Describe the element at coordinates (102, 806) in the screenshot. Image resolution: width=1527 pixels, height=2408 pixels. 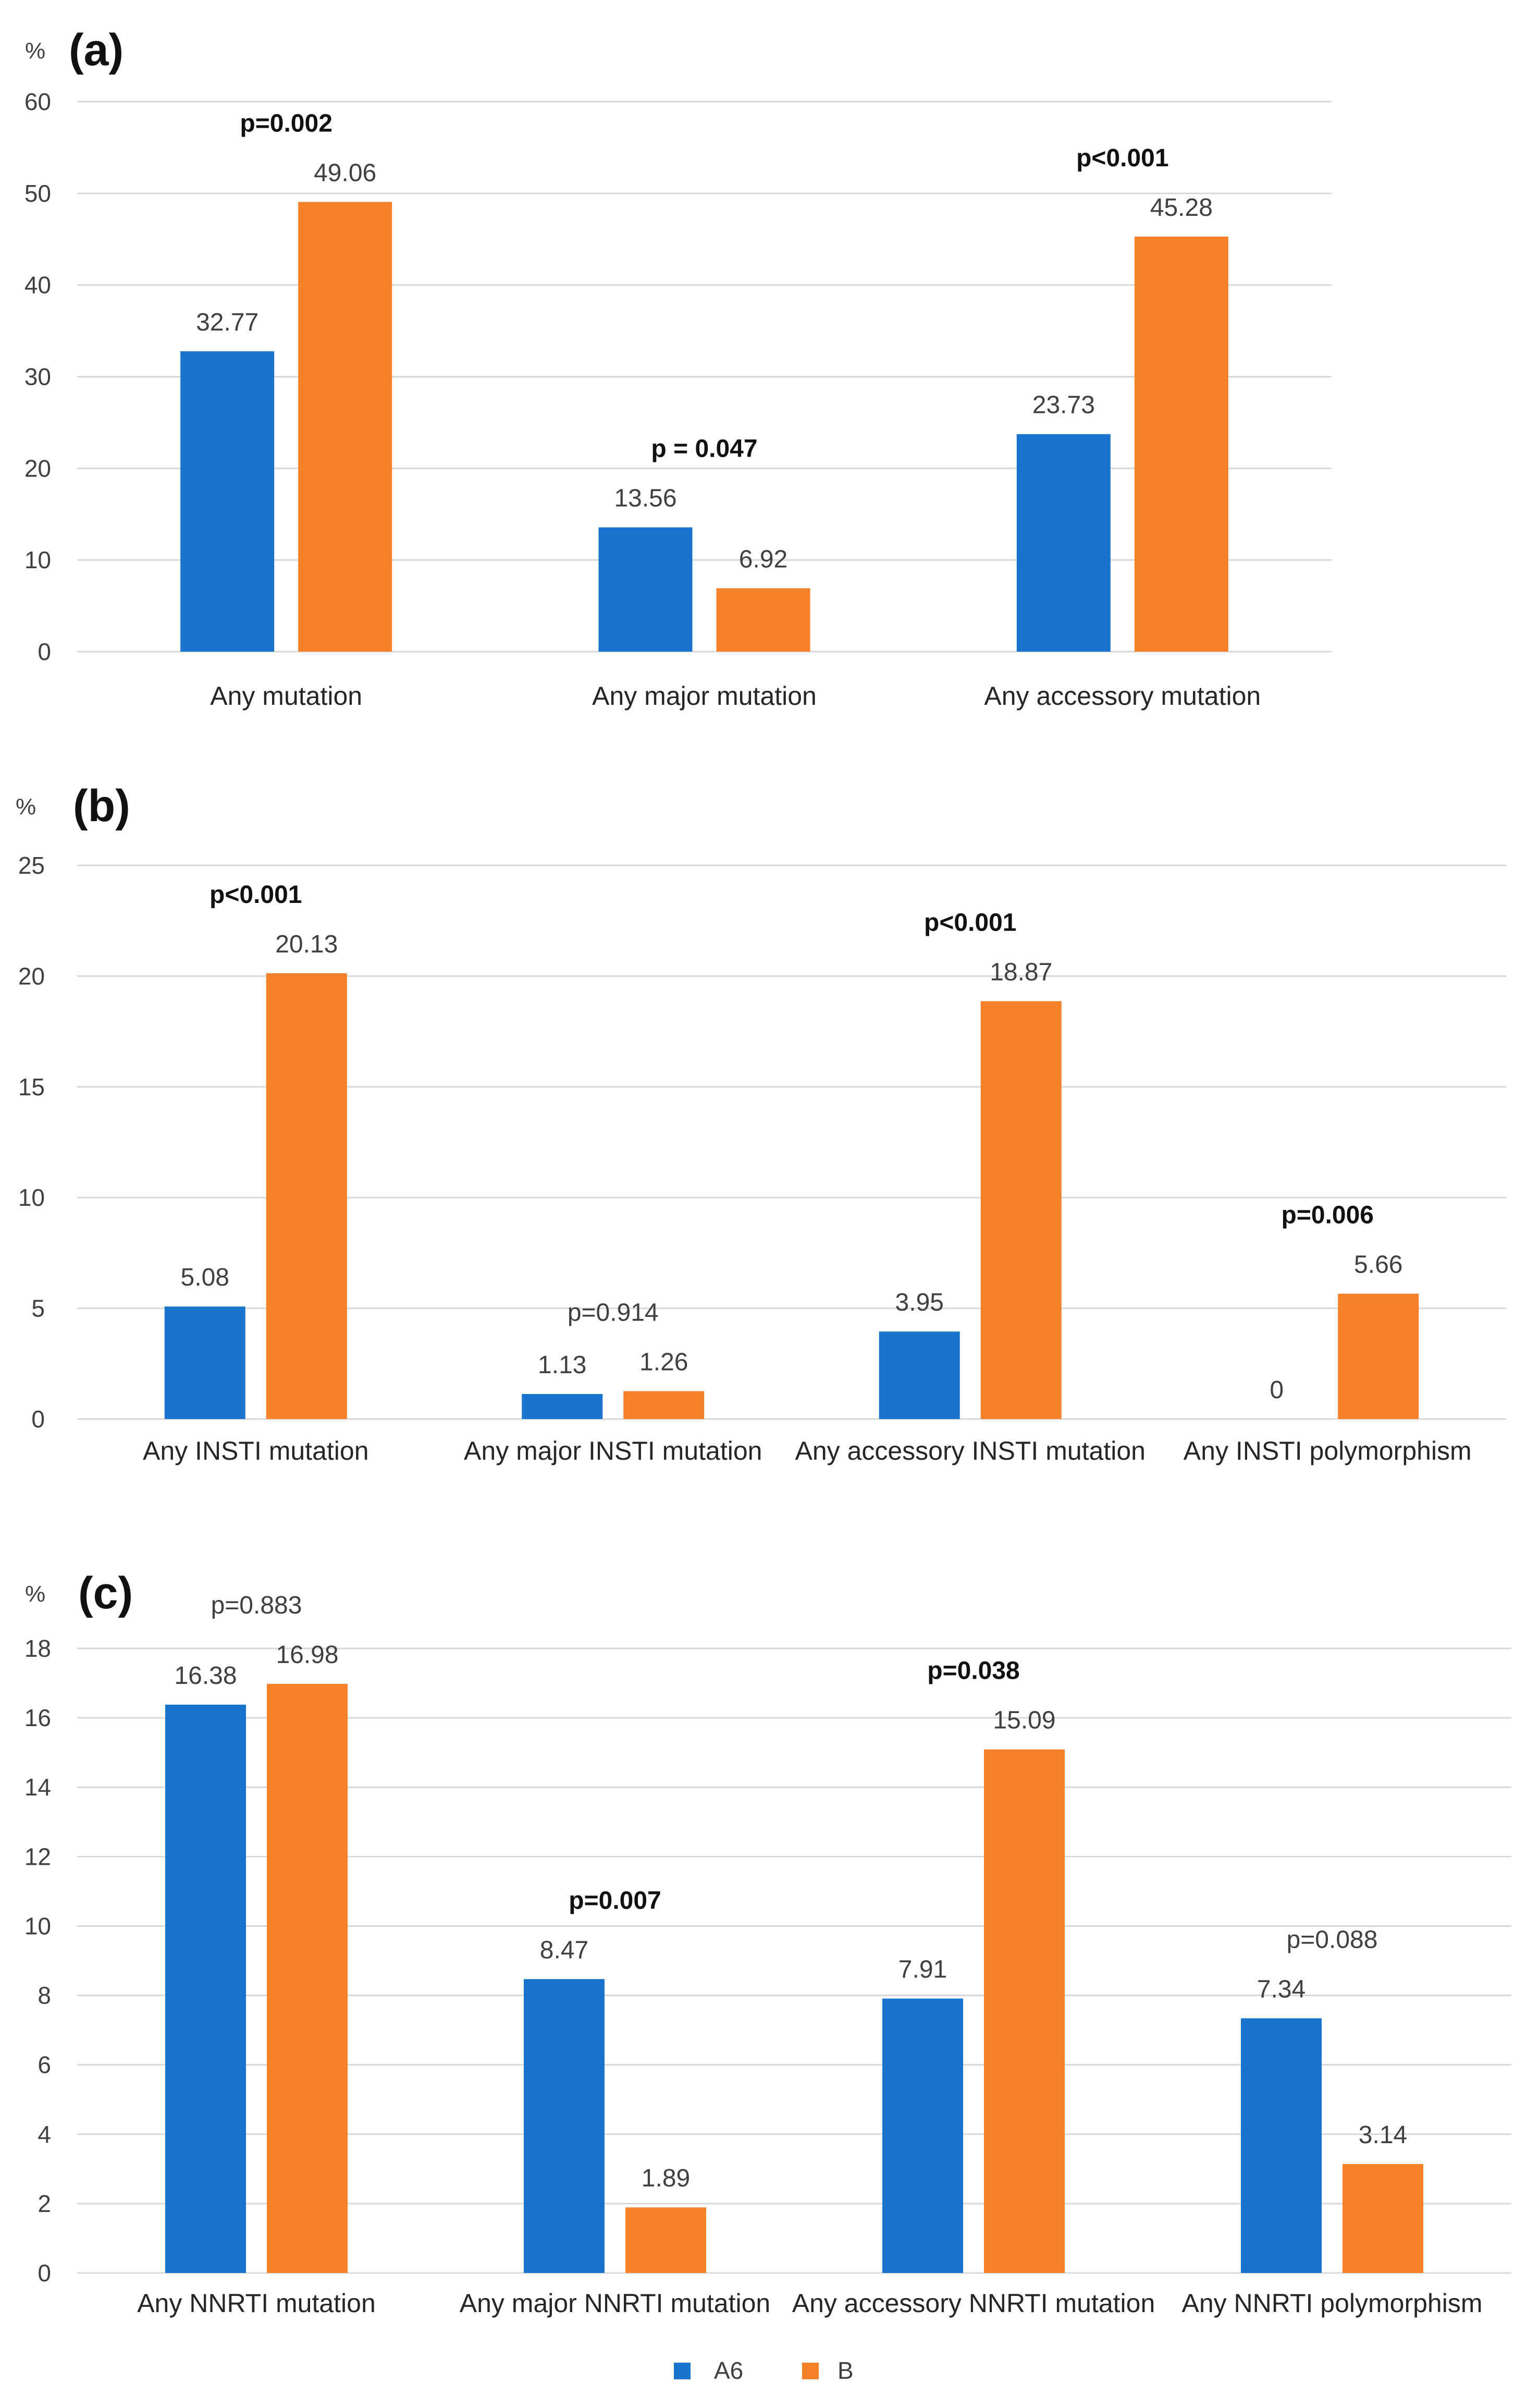
I see `panel-label: (b)` at that location.